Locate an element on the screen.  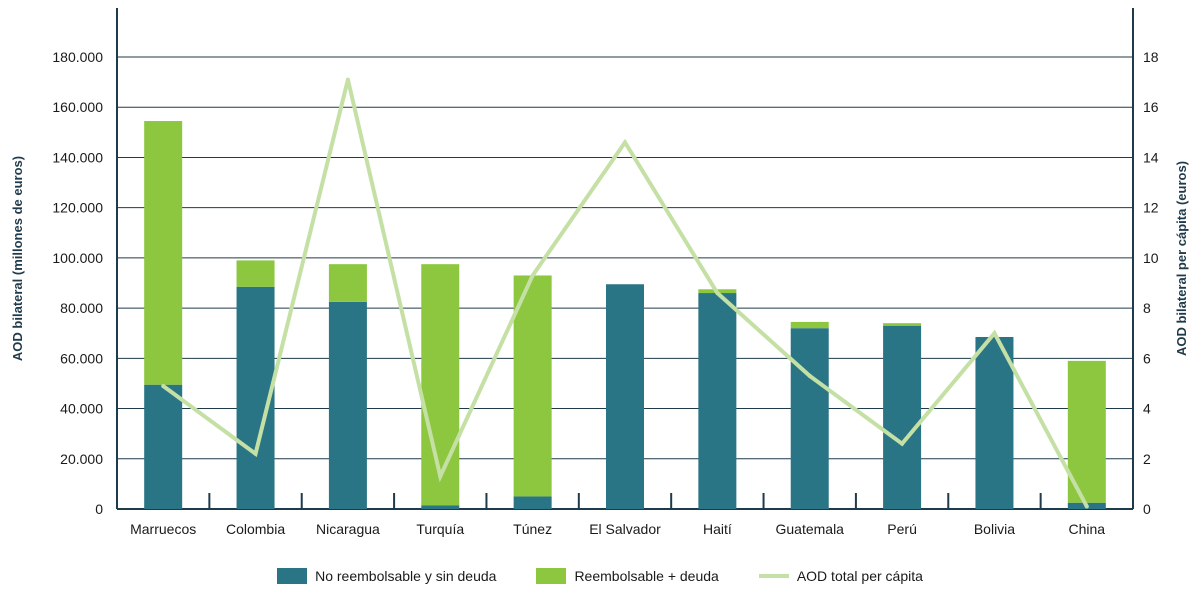
x-tick-label: China is located at coordinates (1087, 529).